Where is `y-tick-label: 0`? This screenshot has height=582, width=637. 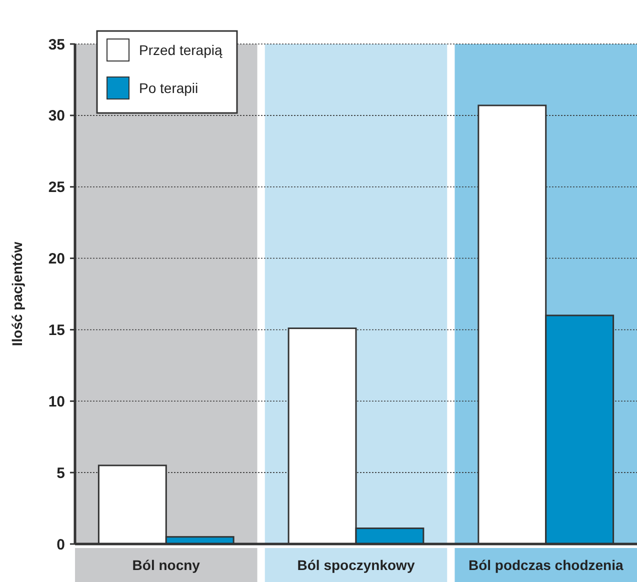 y-tick-label: 0 is located at coordinates (60, 545).